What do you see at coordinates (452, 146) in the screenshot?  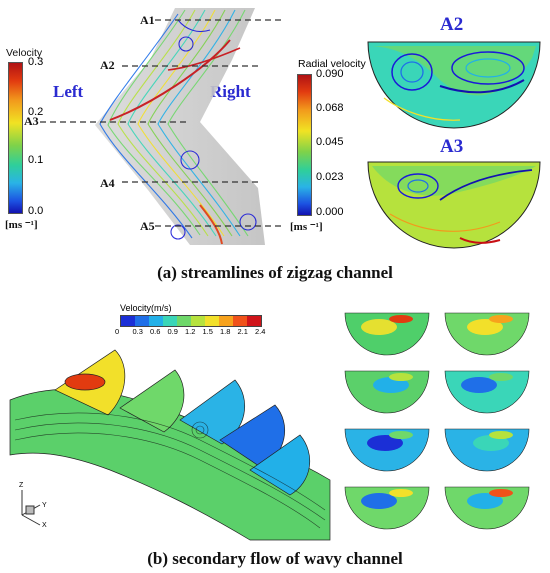 I see `inset-a3-title: A3` at bounding box center [452, 146].